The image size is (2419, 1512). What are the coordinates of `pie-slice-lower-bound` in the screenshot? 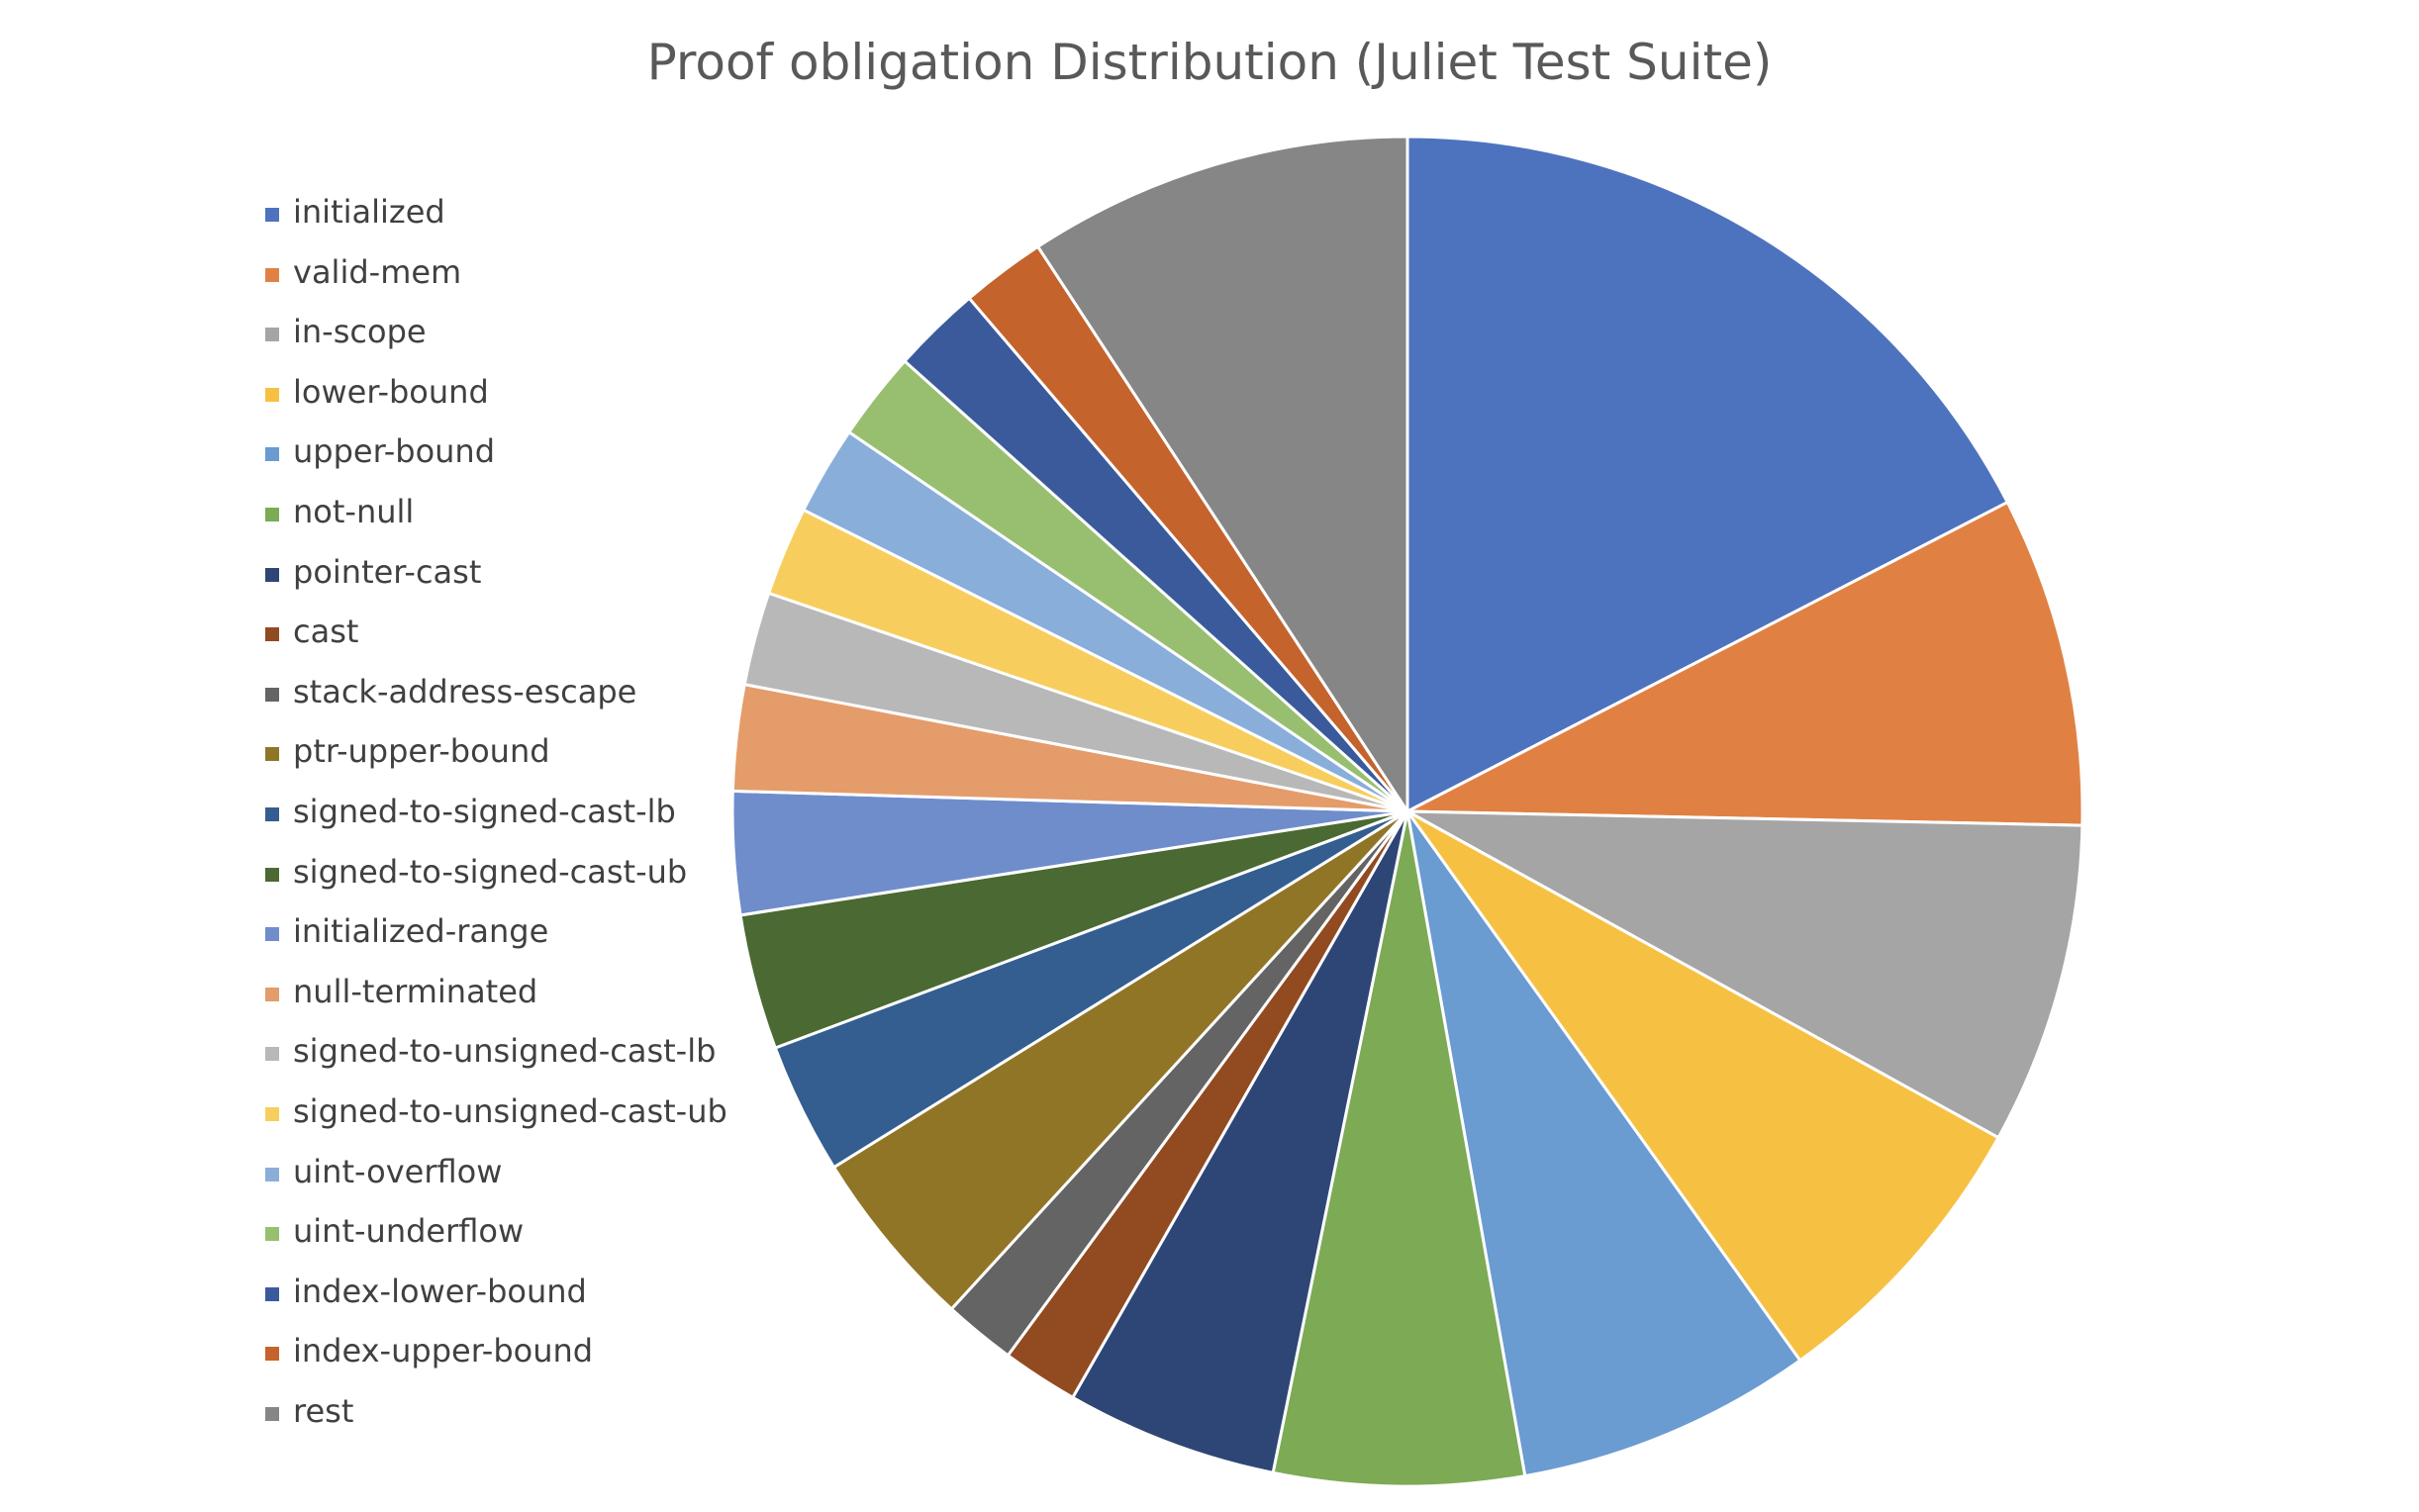 It's located at (1702, 1086).